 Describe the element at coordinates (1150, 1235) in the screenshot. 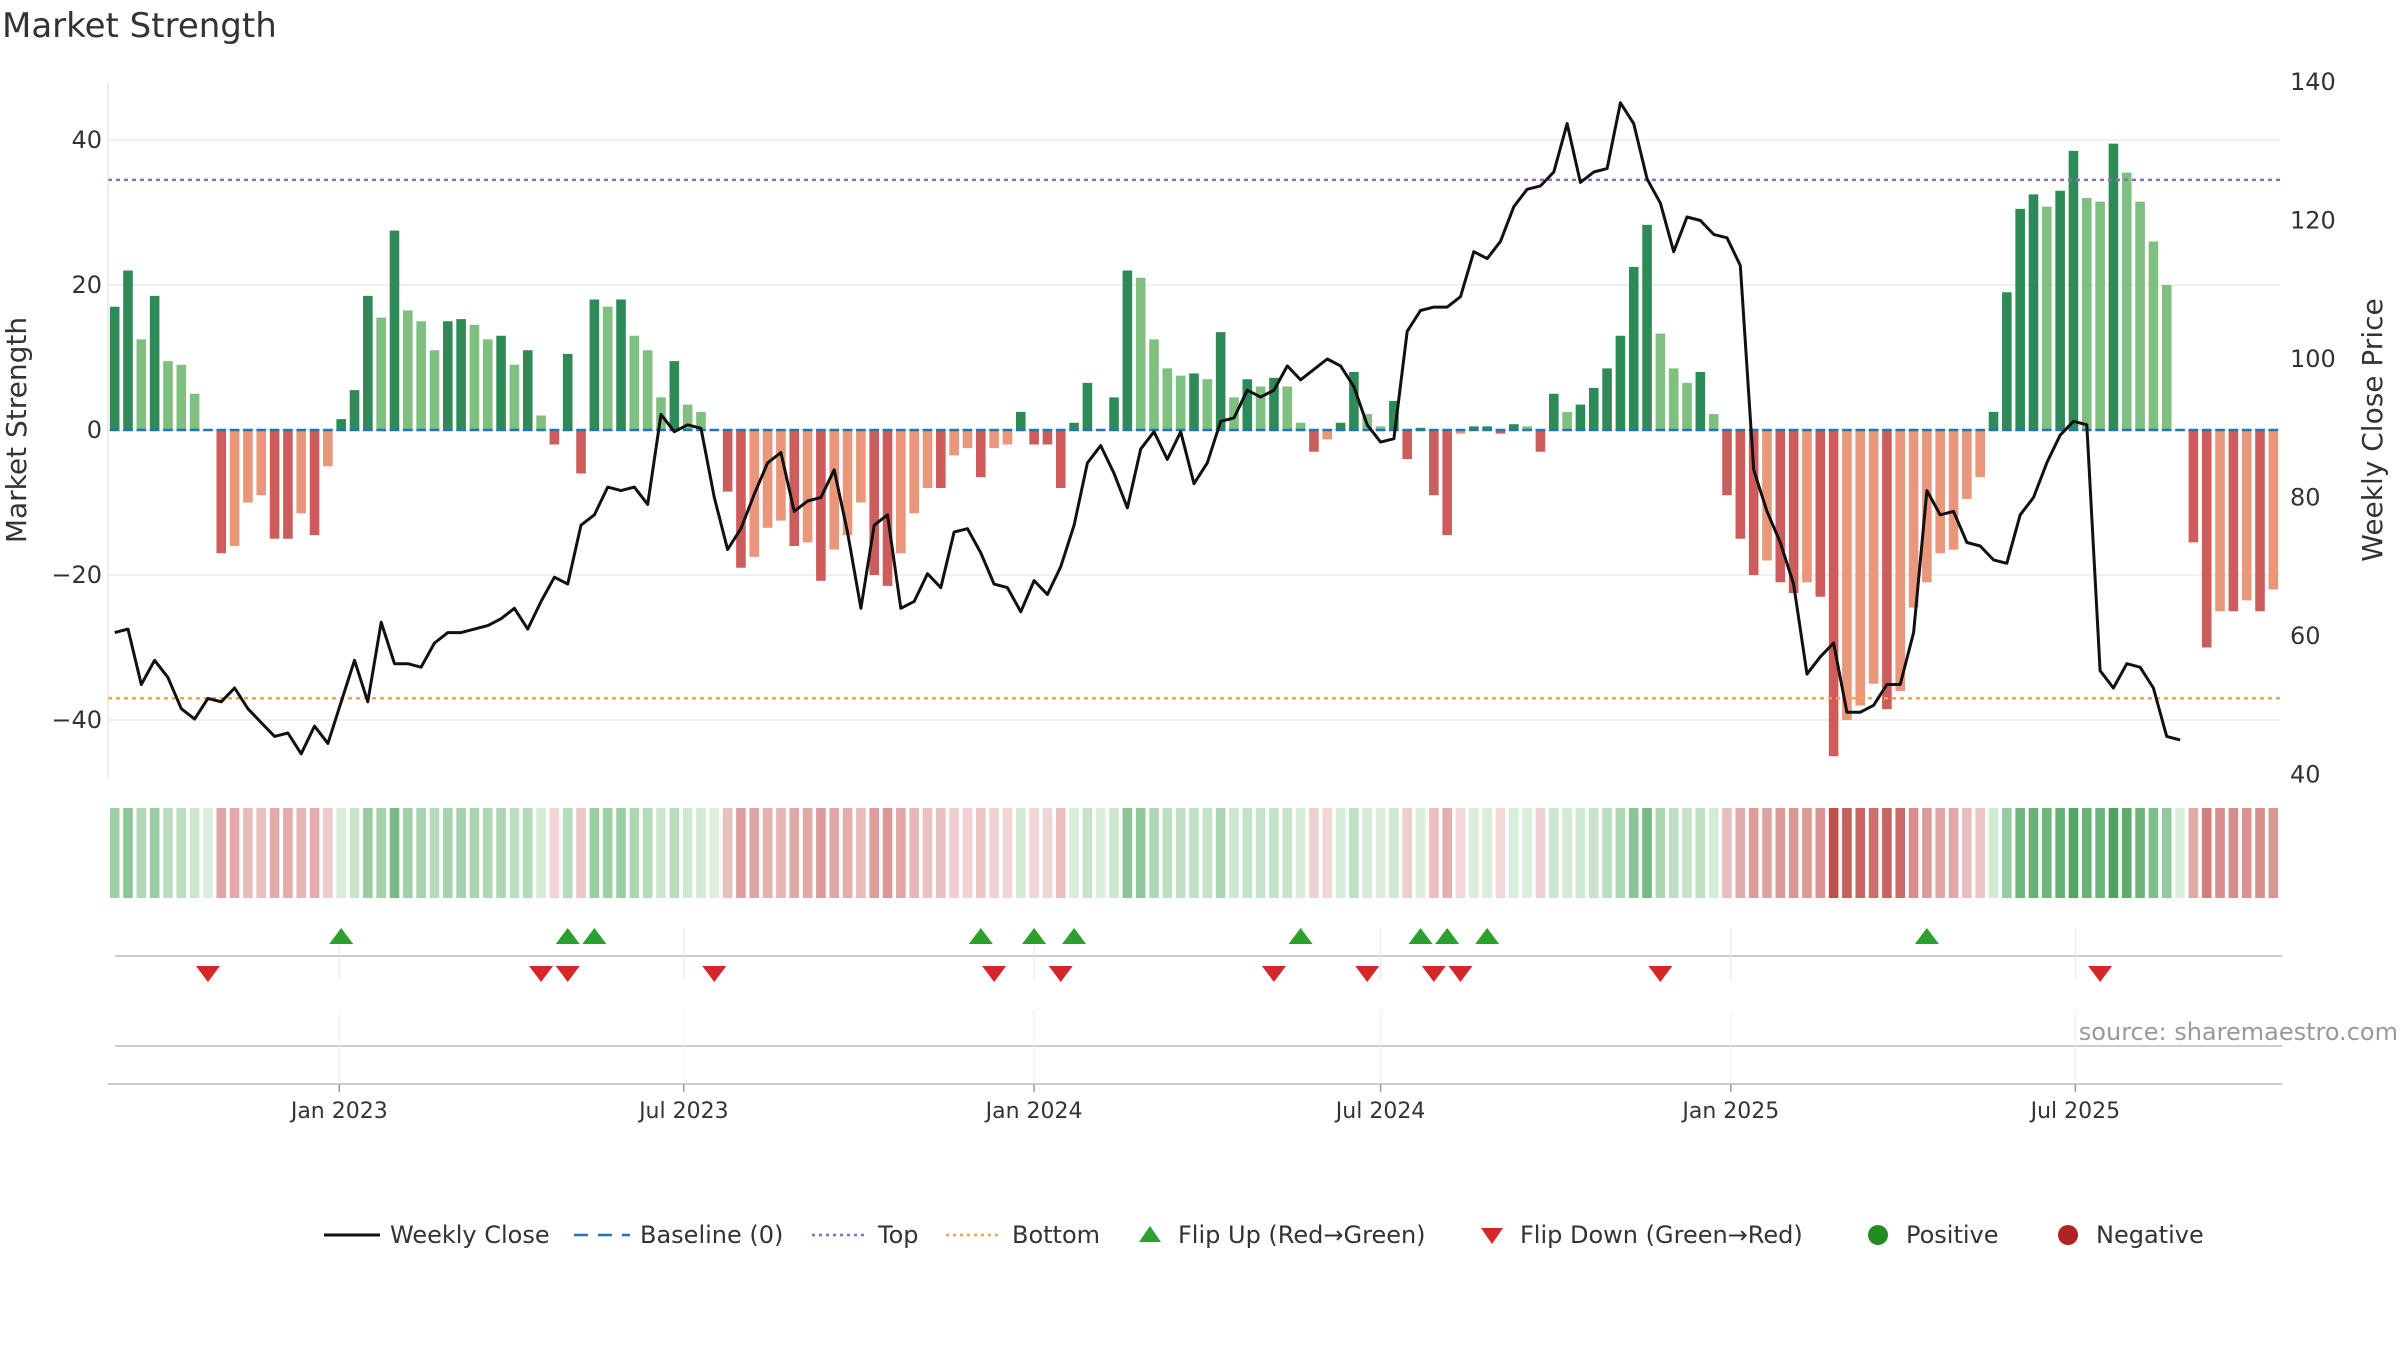

I see `legend-triangle-up-icon` at that location.